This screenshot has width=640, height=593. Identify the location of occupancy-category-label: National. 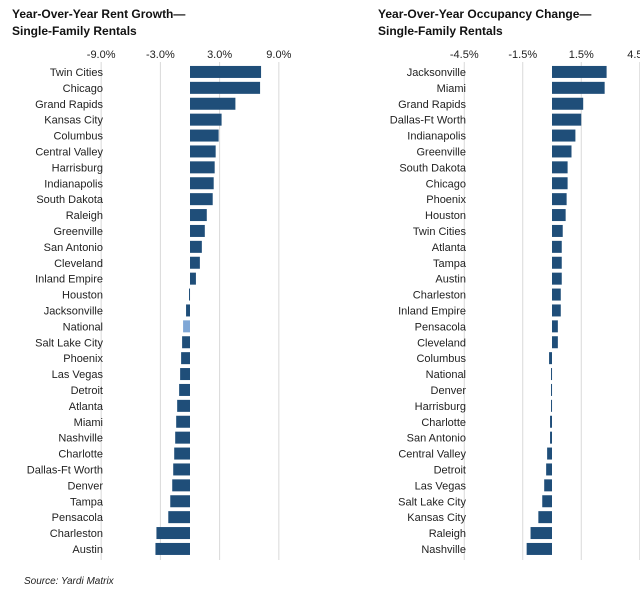
(446, 375).